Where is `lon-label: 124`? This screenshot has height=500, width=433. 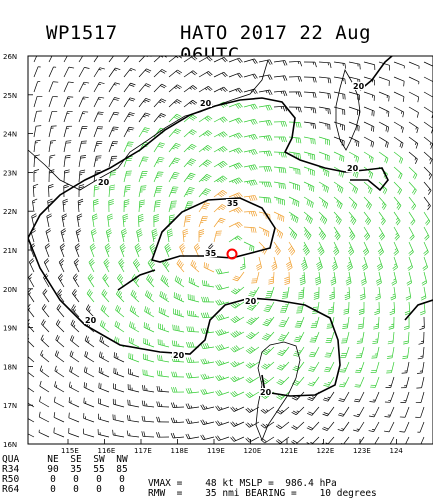
lon-label: 124 is located at coordinates (397, 451).